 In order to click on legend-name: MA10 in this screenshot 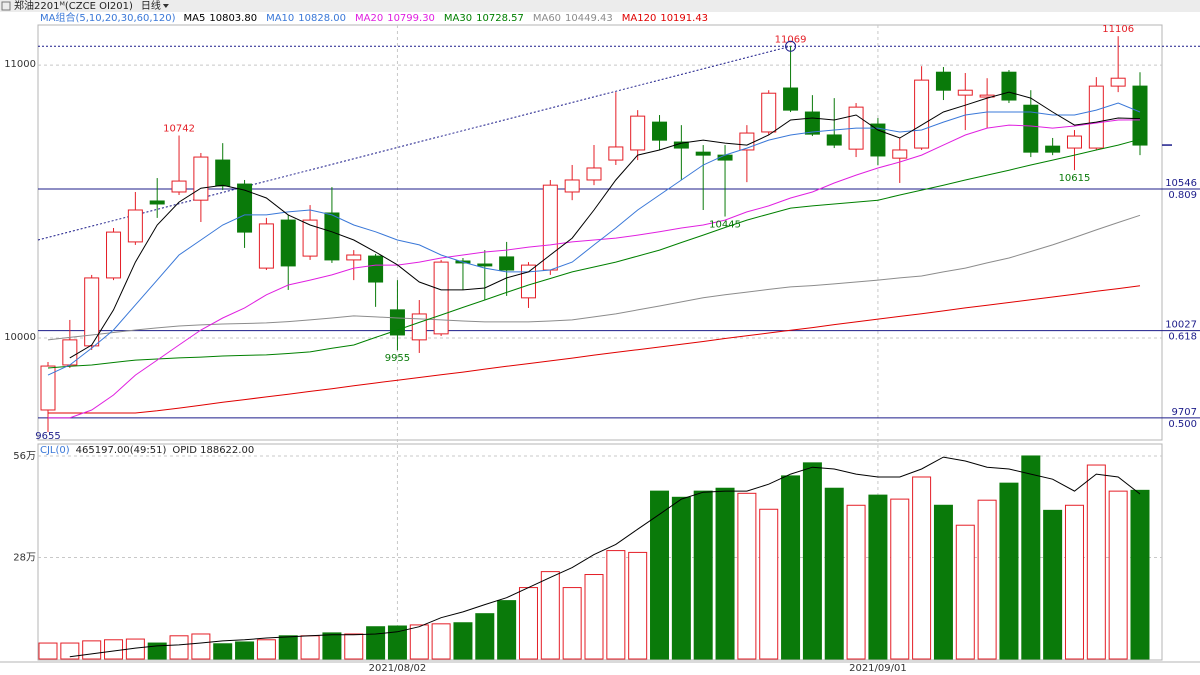, I will do `click(280, 18)`.